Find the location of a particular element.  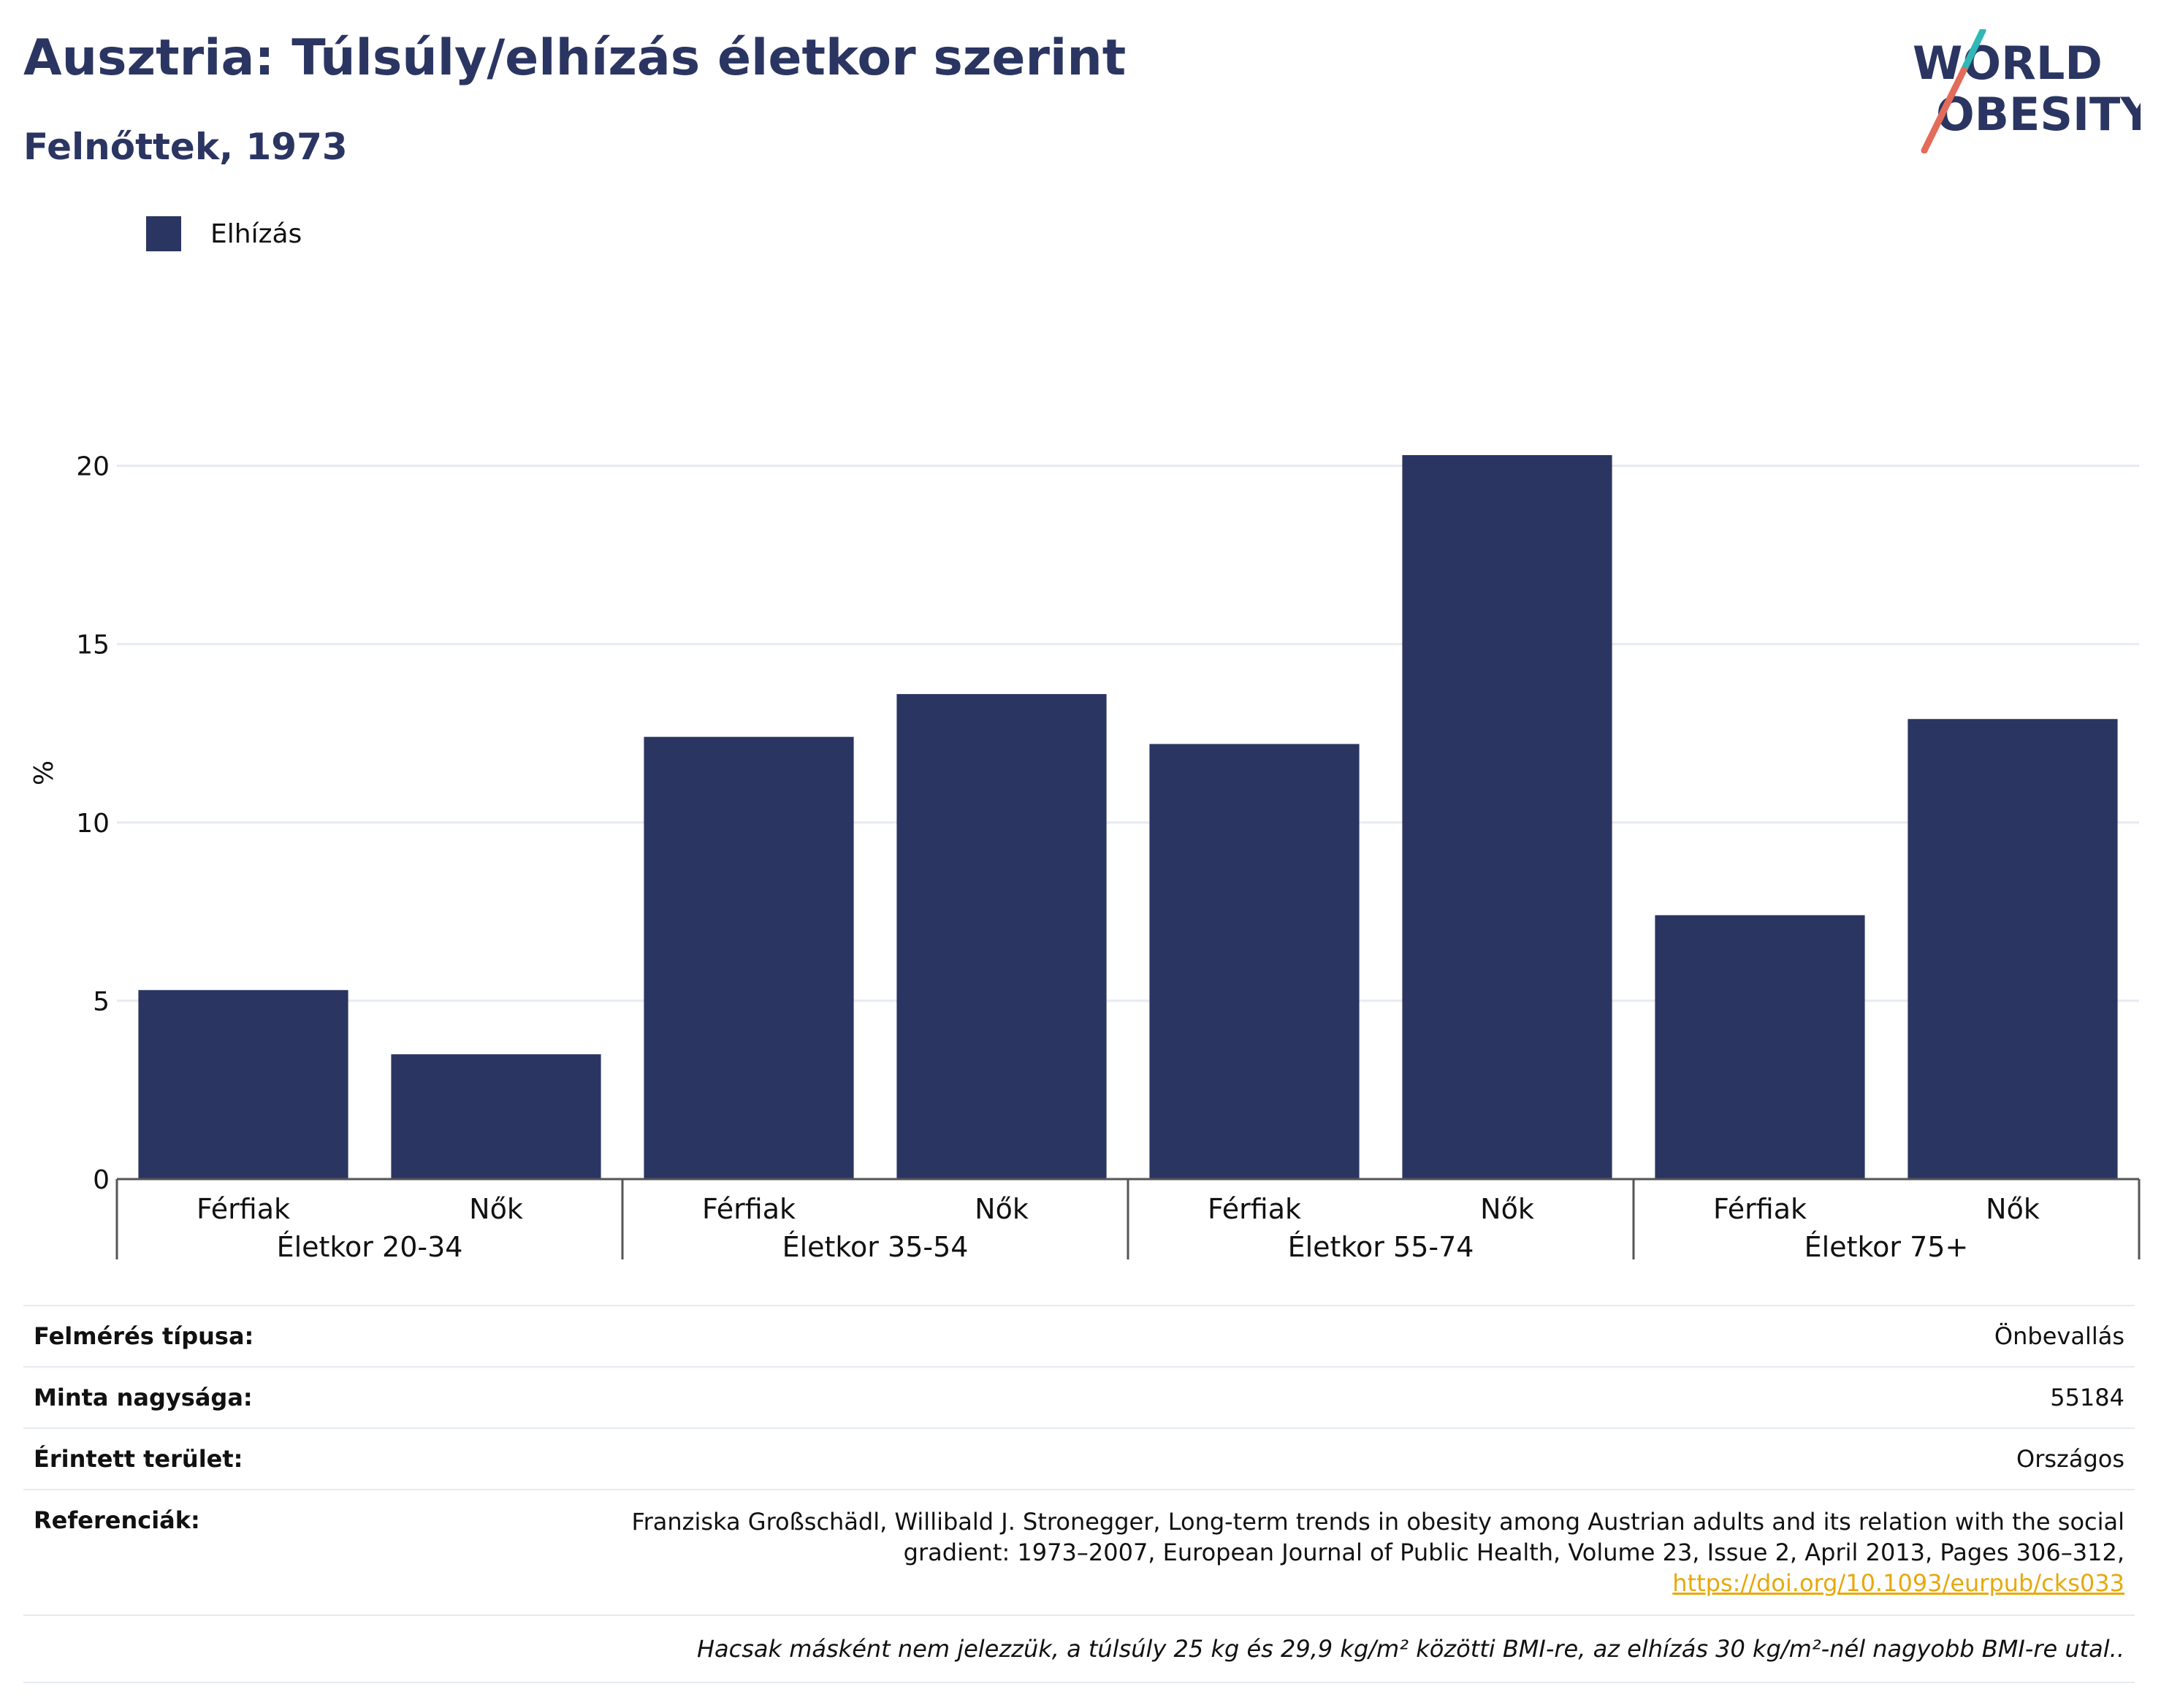

group-label: Életkor 55-74 is located at coordinates (1381, 1247).